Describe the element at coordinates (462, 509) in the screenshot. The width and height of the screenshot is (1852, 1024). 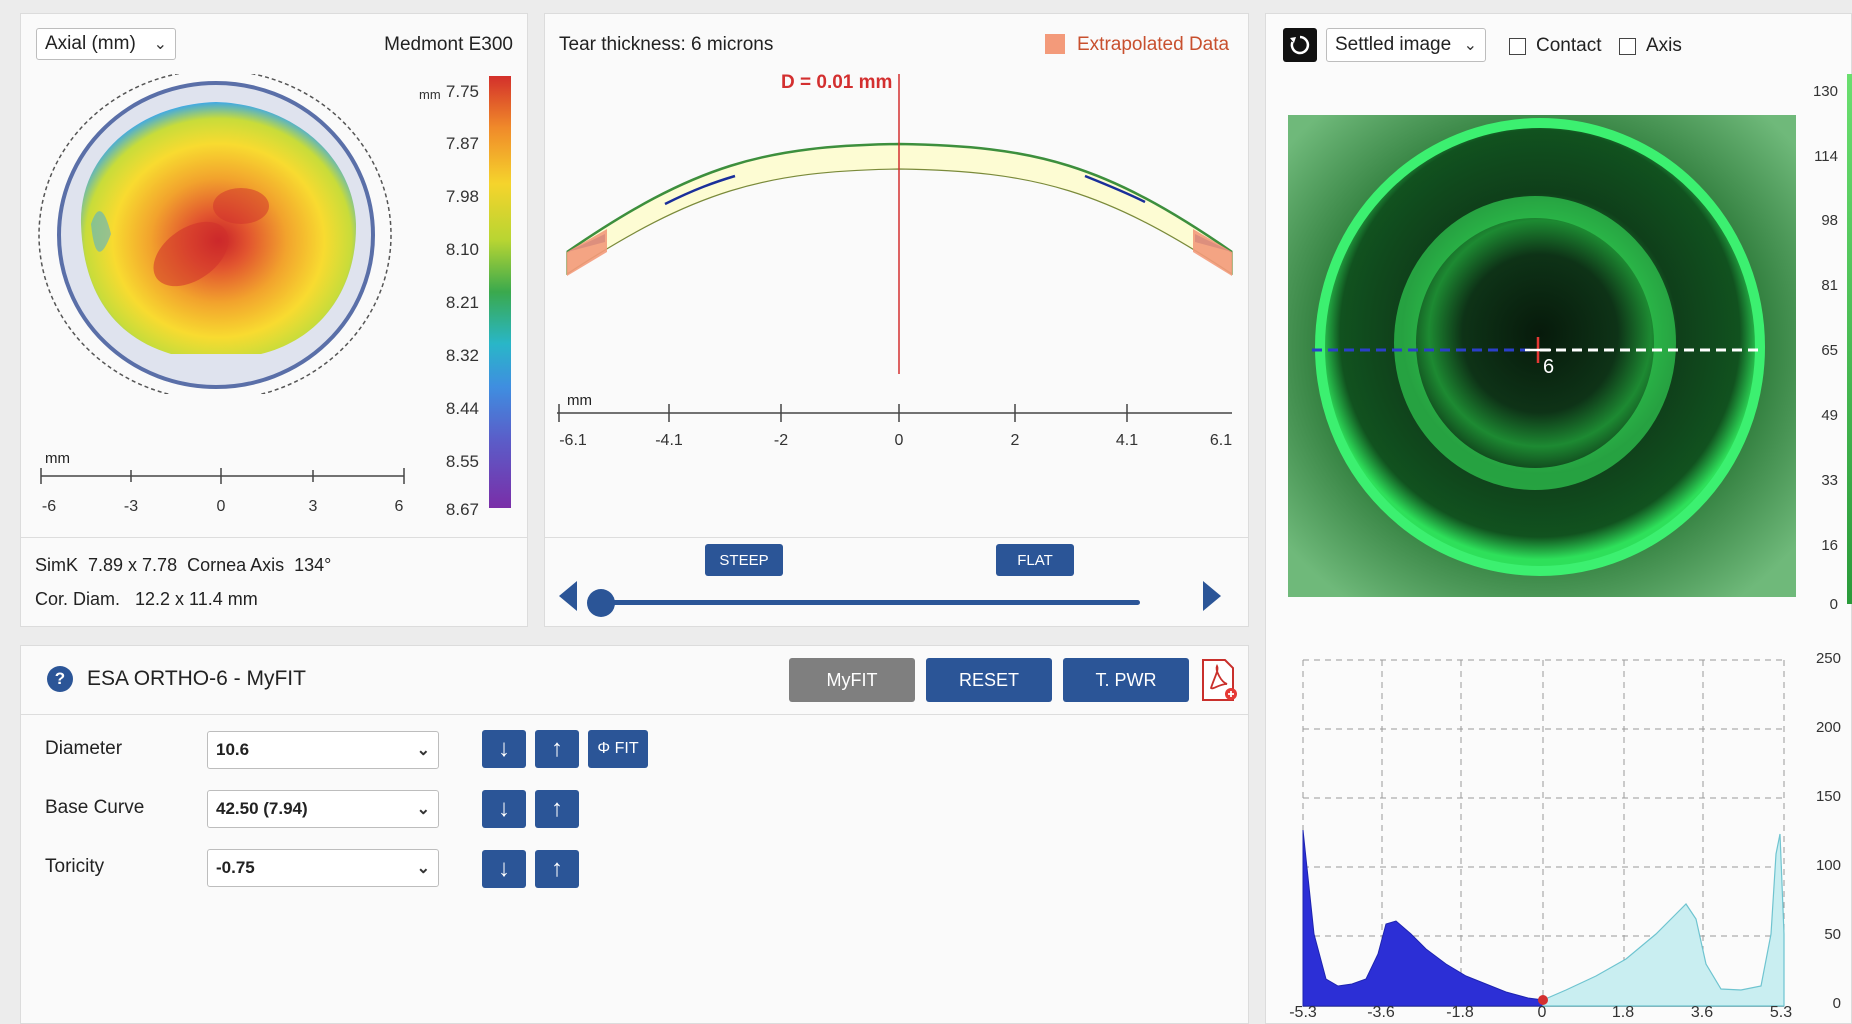
I see `scale-value: 8.67` at that location.